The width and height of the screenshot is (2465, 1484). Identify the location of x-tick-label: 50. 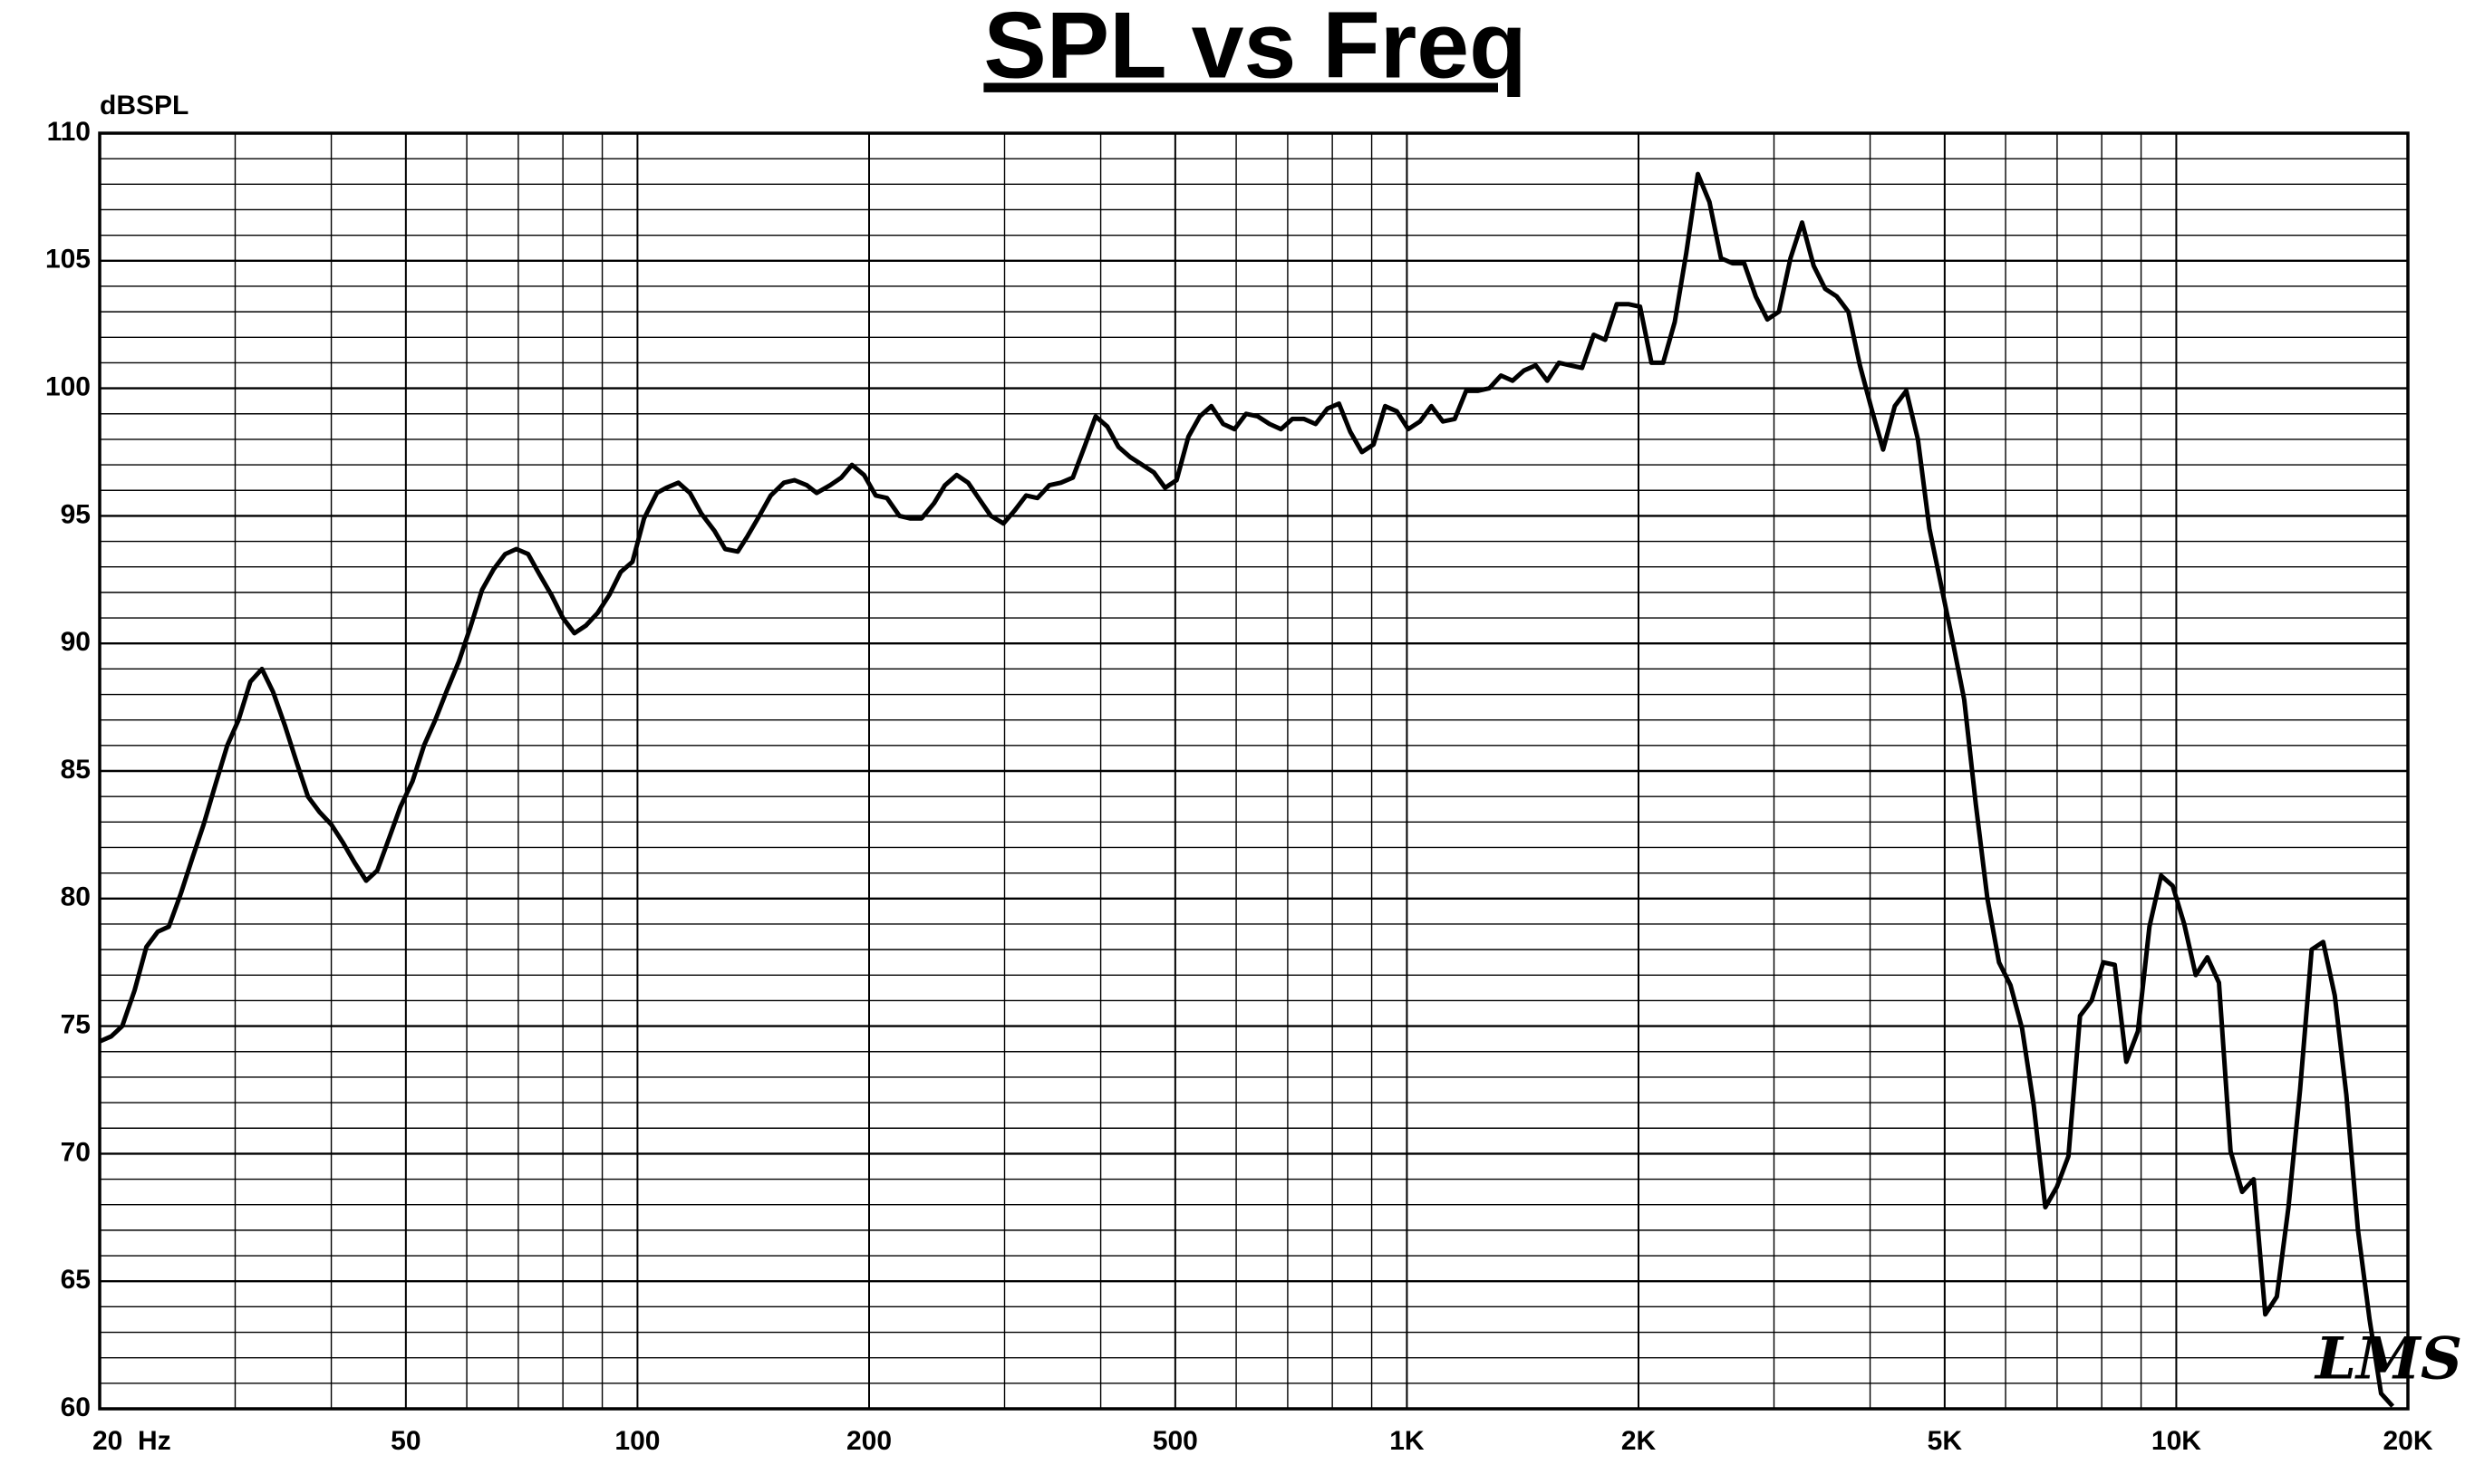
(405, 1441).